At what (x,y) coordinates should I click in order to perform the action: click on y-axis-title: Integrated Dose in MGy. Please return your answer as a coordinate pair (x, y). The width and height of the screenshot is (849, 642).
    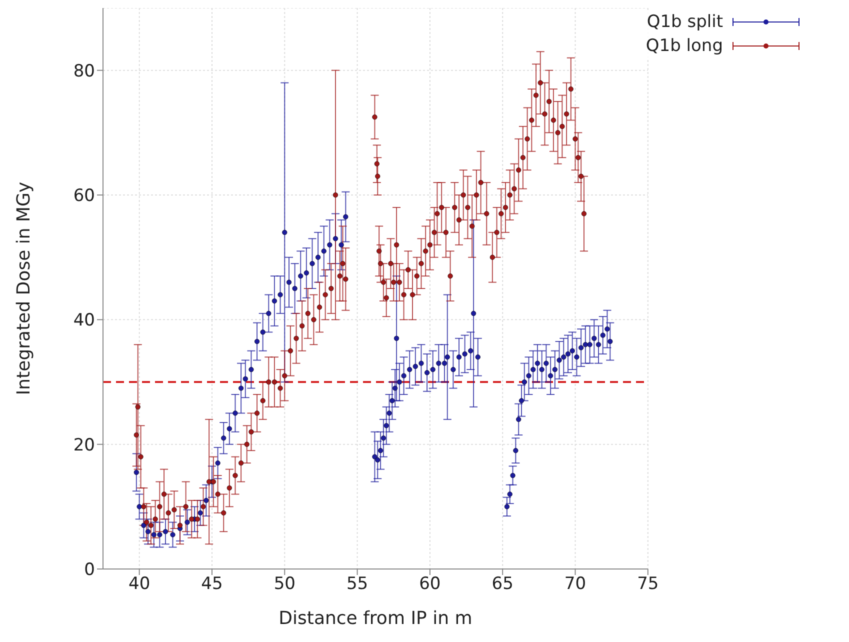
    Looking at the image, I should click on (23, 289).